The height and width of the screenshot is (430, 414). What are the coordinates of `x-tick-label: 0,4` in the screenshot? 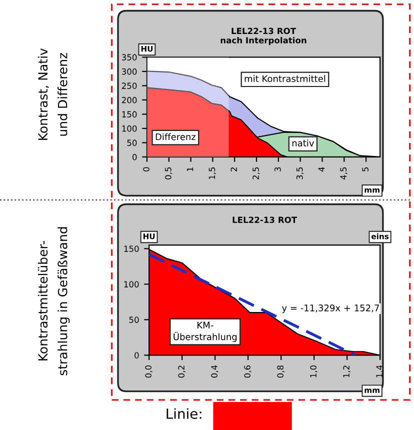 It's located at (214, 371).